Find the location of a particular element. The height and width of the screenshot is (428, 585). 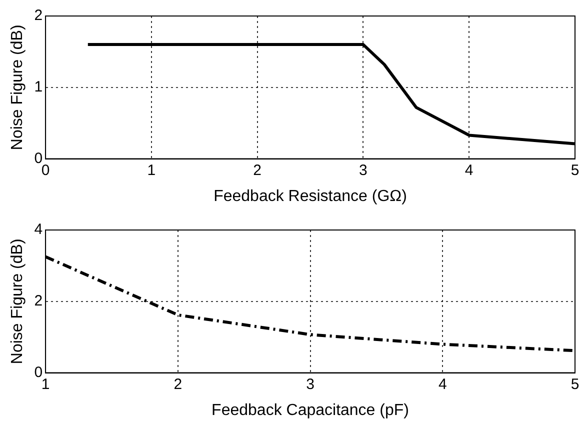

x-axis-title: Feedback Capacitance (pF) is located at coordinates (310, 410).